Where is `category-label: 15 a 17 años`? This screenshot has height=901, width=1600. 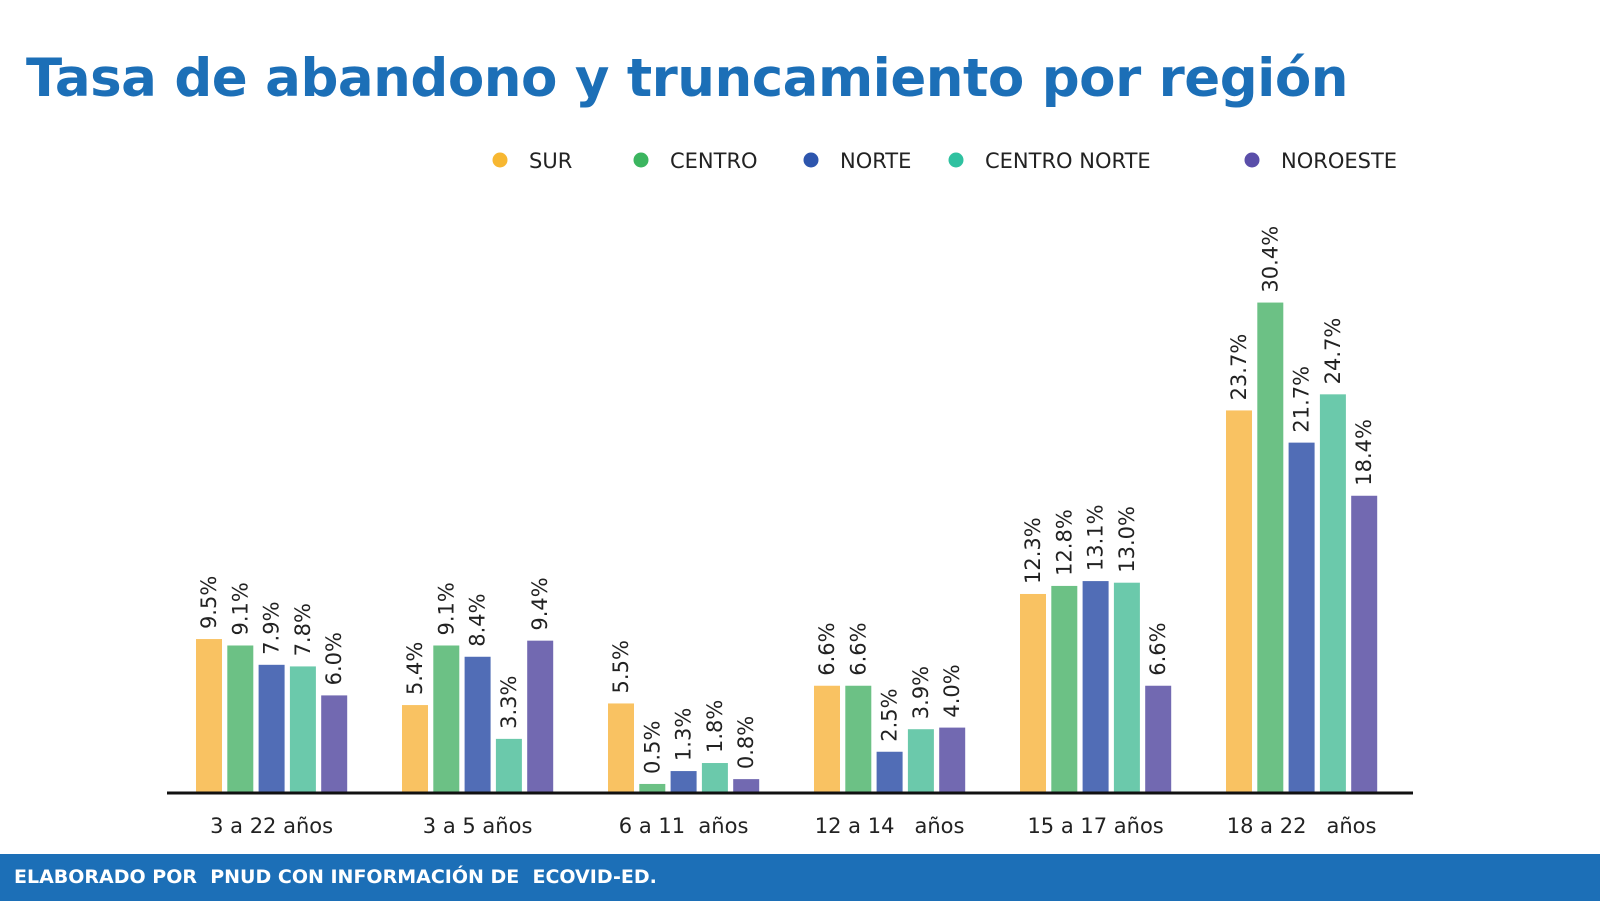
category-label: 15 a 17 años is located at coordinates (1095, 826).